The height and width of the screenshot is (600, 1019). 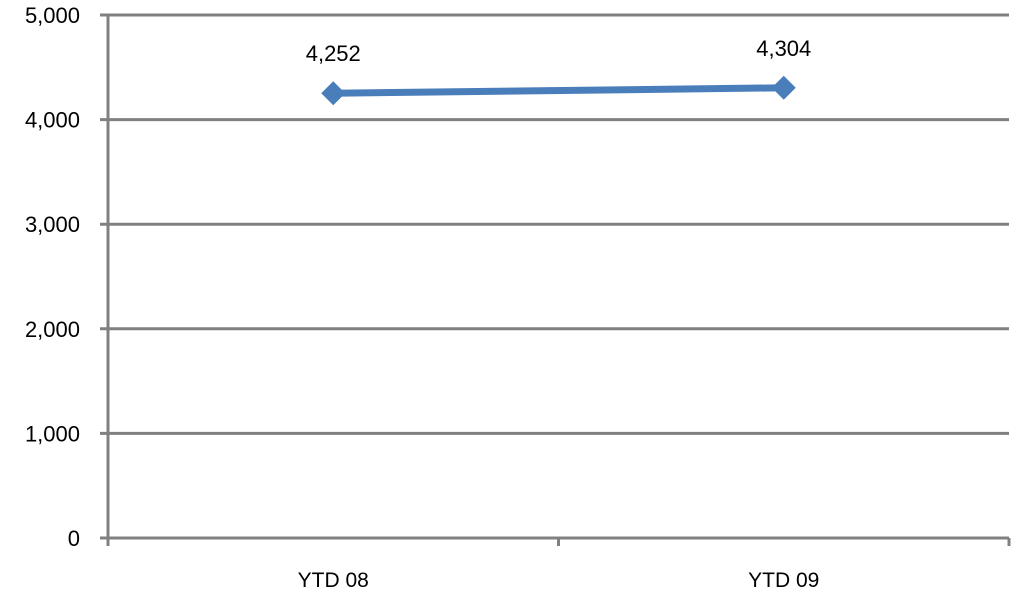 What do you see at coordinates (52, 224) in the screenshot?
I see `y-tick-label-3000: 3,000` at bounding box center [52, 224].